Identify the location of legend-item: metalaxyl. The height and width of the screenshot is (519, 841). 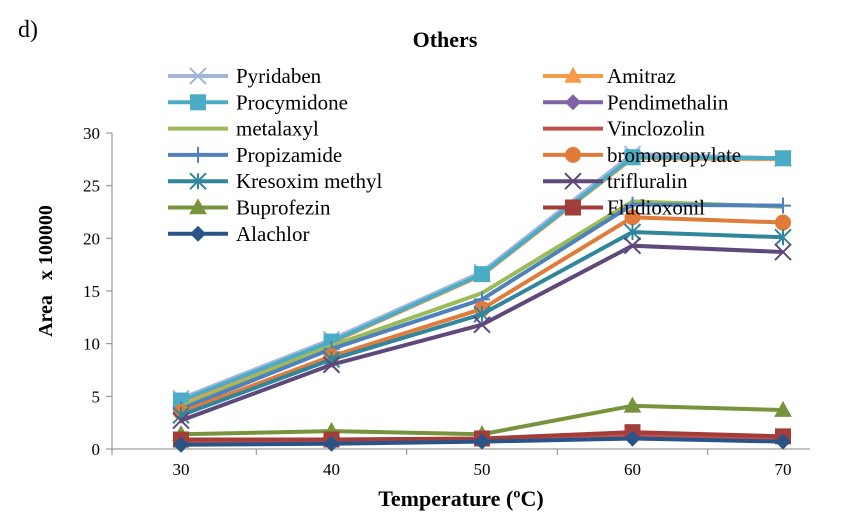
(243, 129).